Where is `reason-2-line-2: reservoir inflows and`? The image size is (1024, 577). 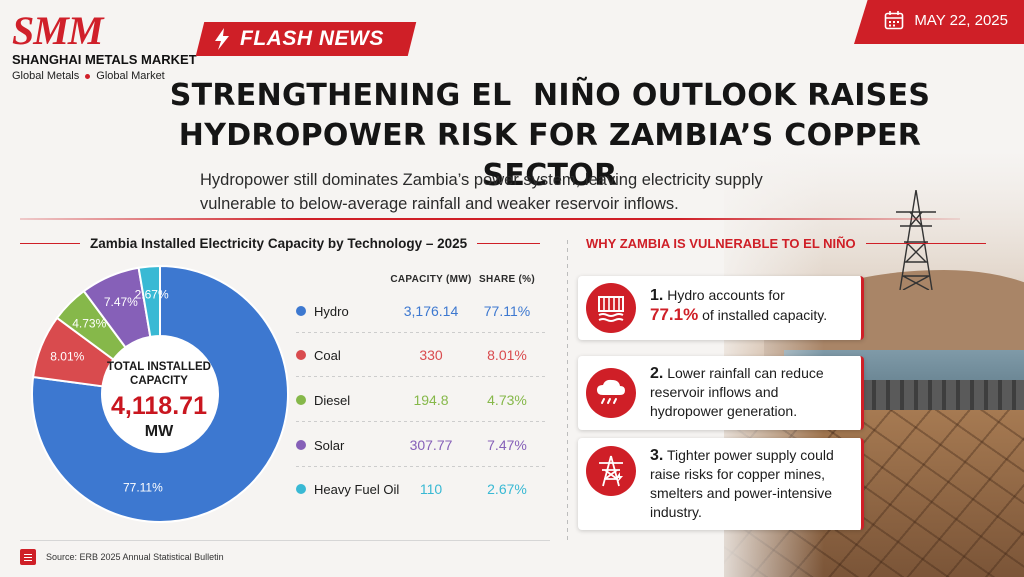
reason-2-line-2: reservoir inflows and is located at coordinates (714, 392).